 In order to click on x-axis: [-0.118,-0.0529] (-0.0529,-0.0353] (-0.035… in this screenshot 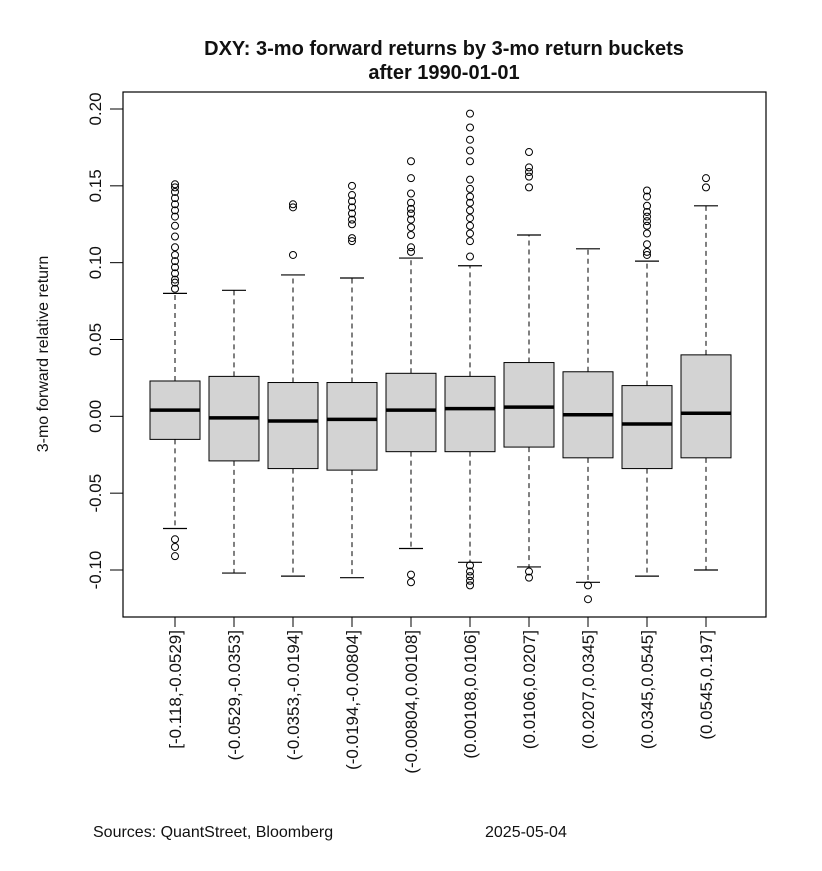, I will do `click(441, 695)`.